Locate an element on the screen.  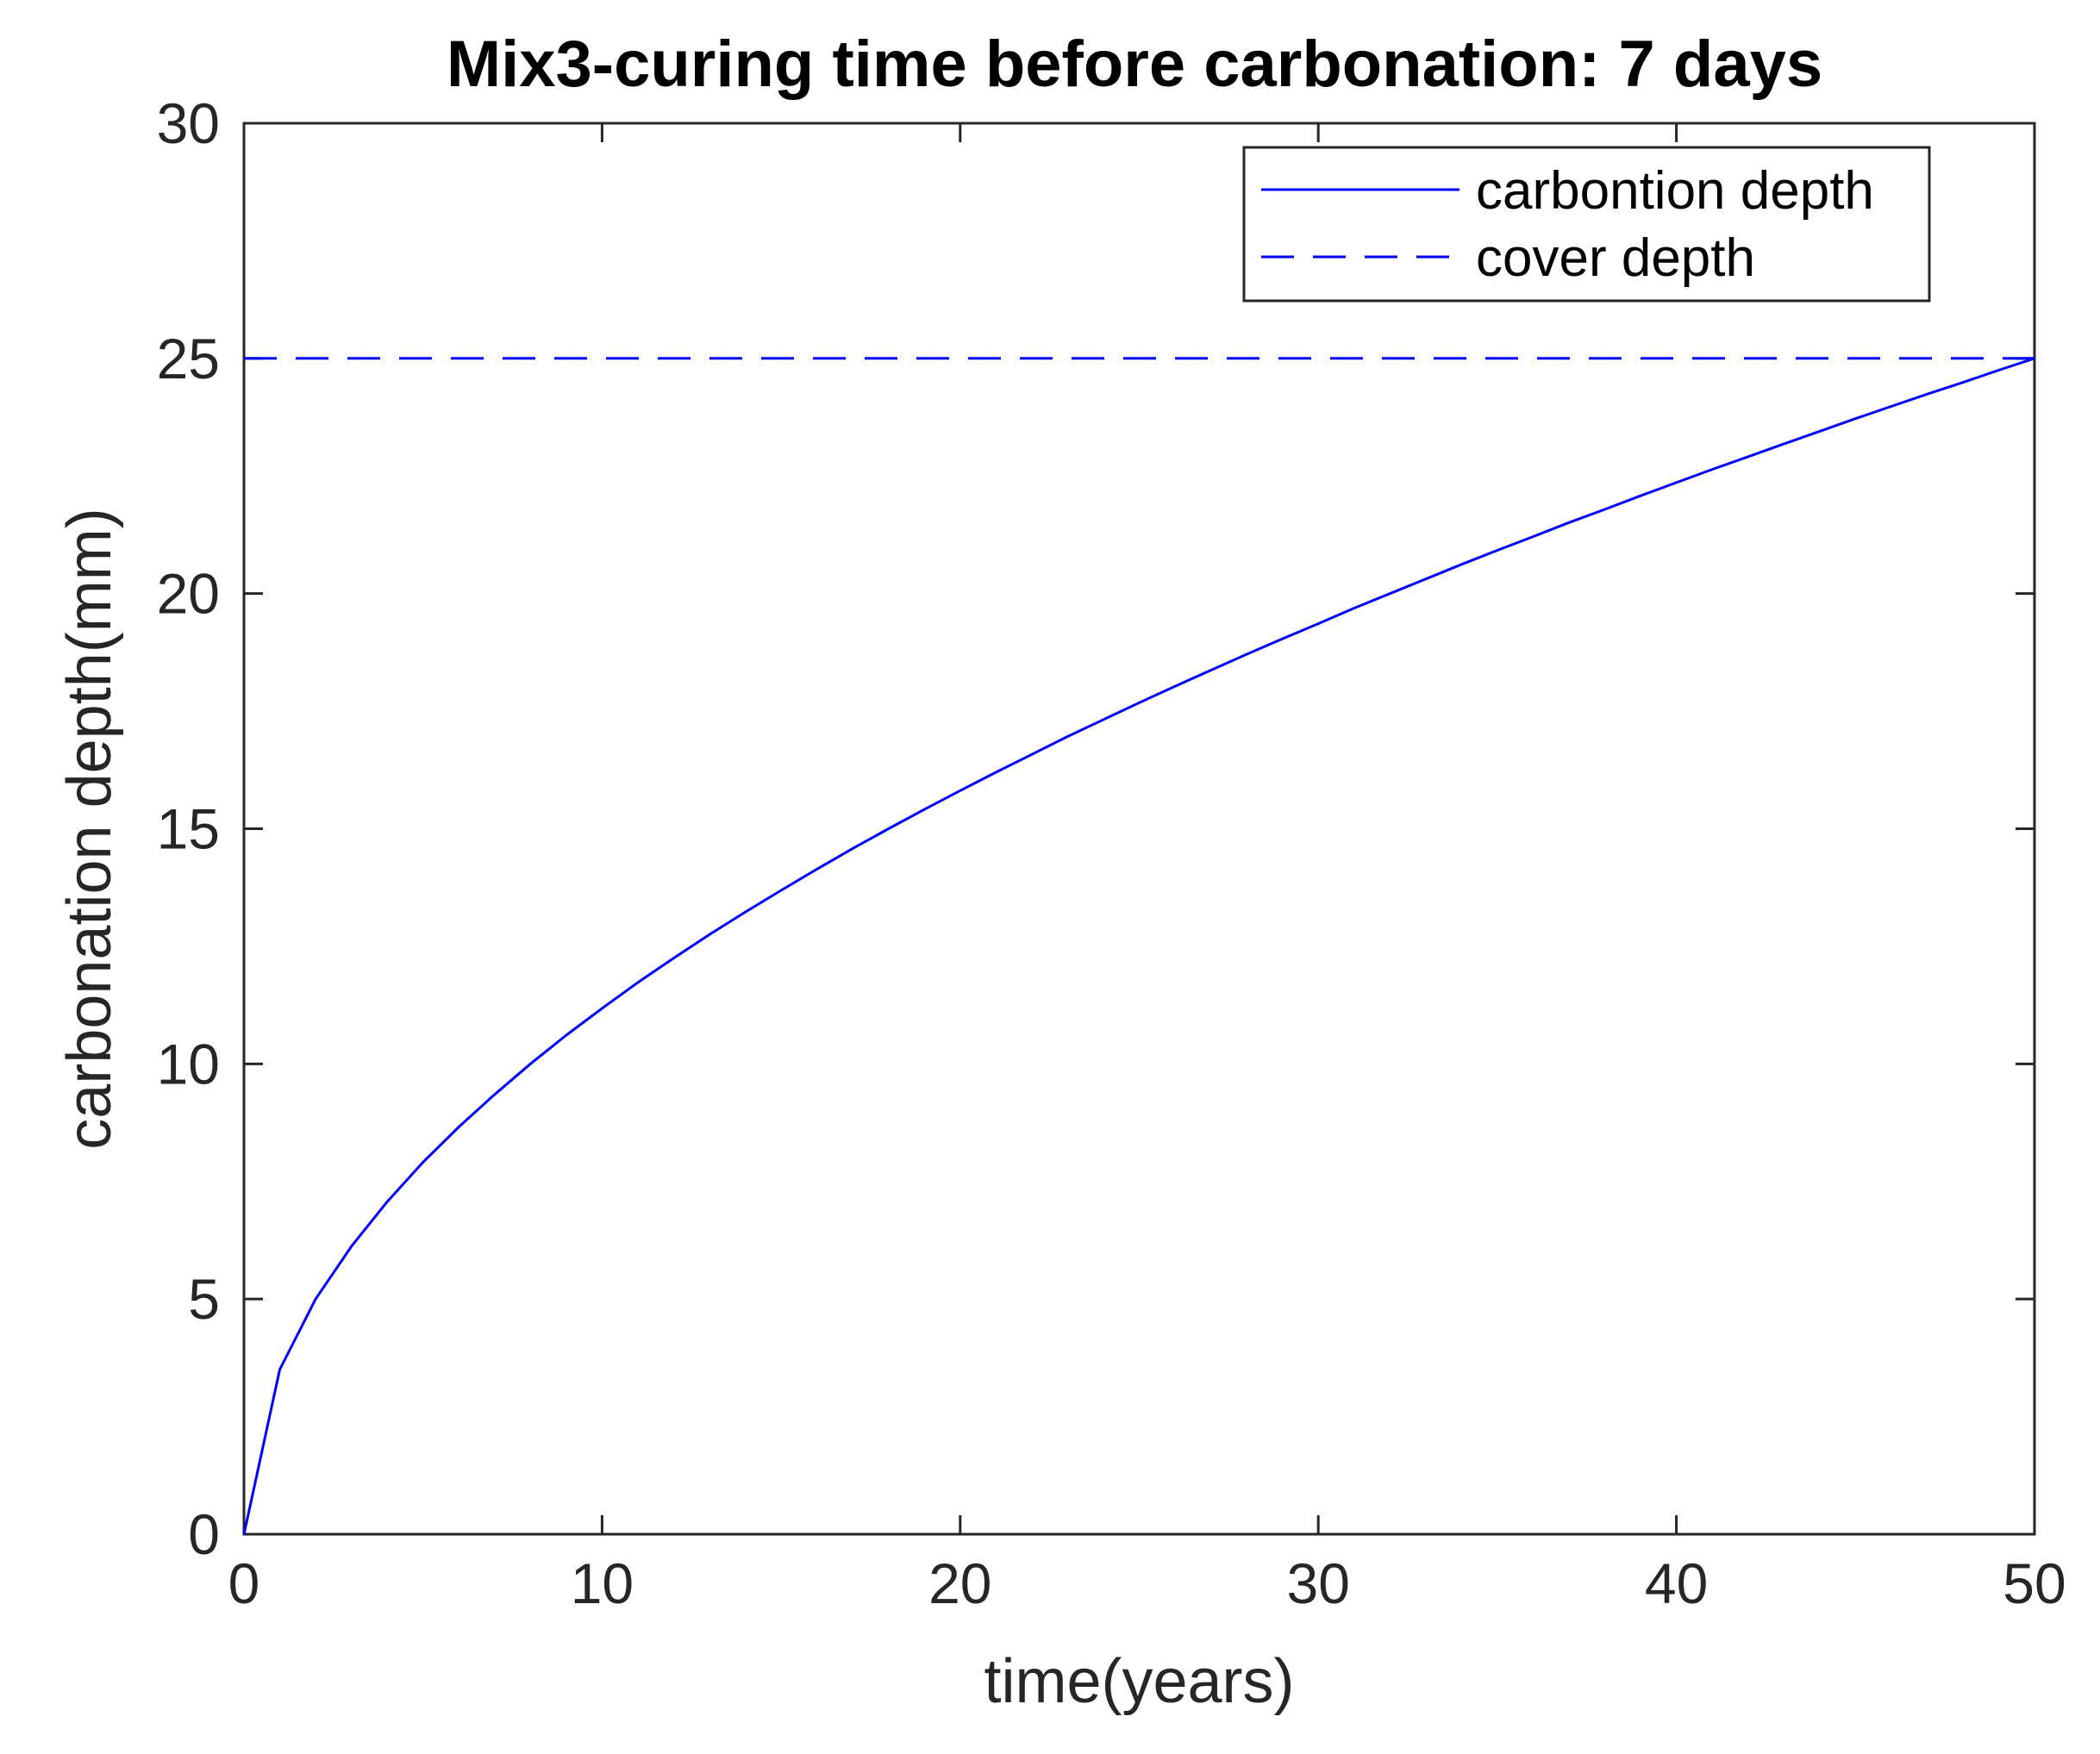
y-tick-label: 15 is located at coordinates (188, 829).